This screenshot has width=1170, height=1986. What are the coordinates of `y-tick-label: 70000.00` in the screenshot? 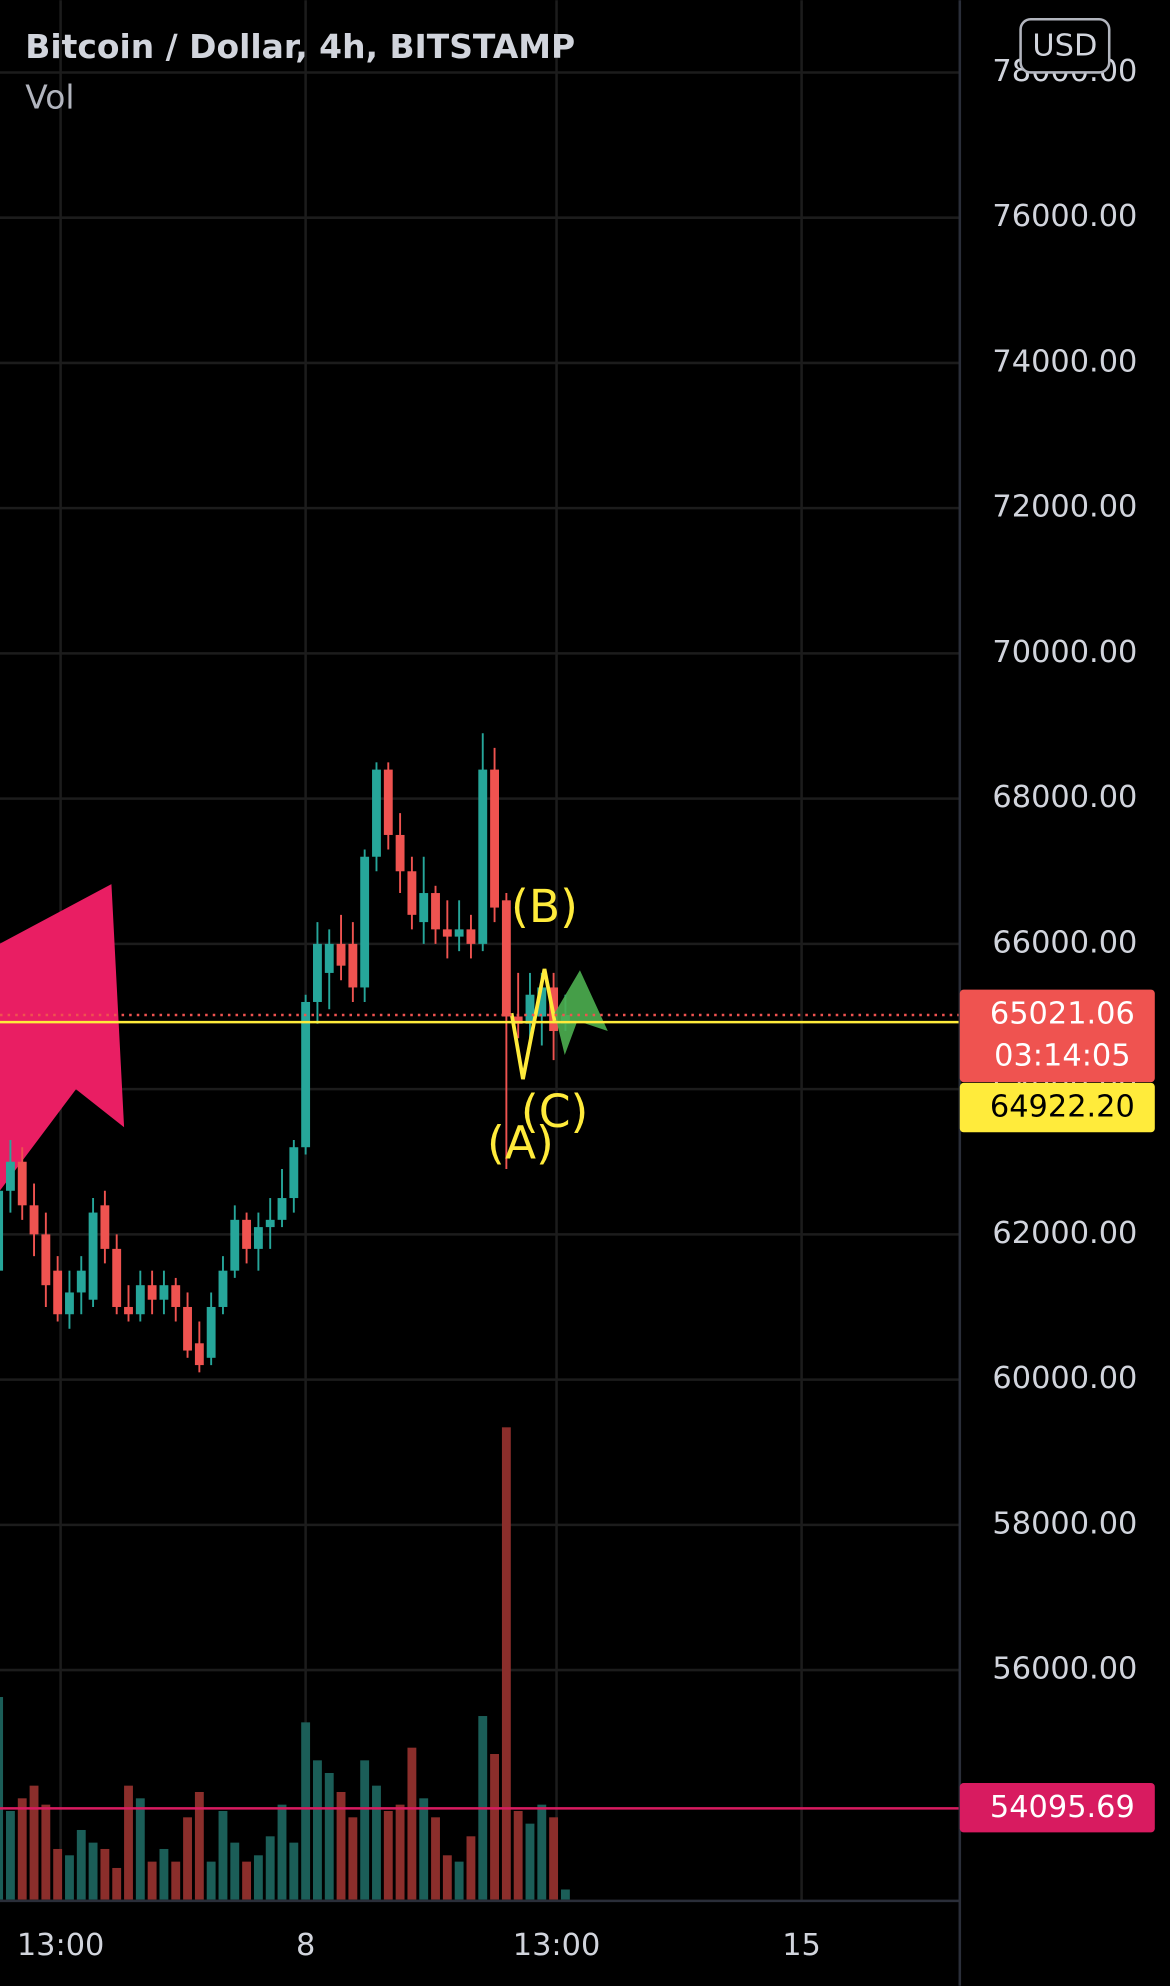 It's located at (1064, 652).